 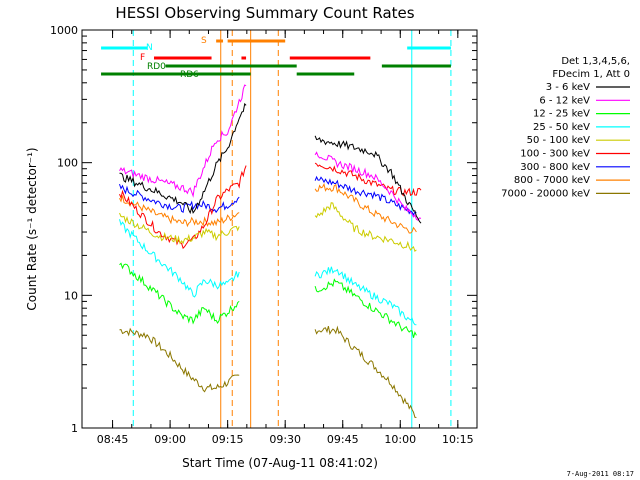 I want to click on x-axis-label: Start Time (07-Aug-11 08:41:02), so click(x=280, y=463).